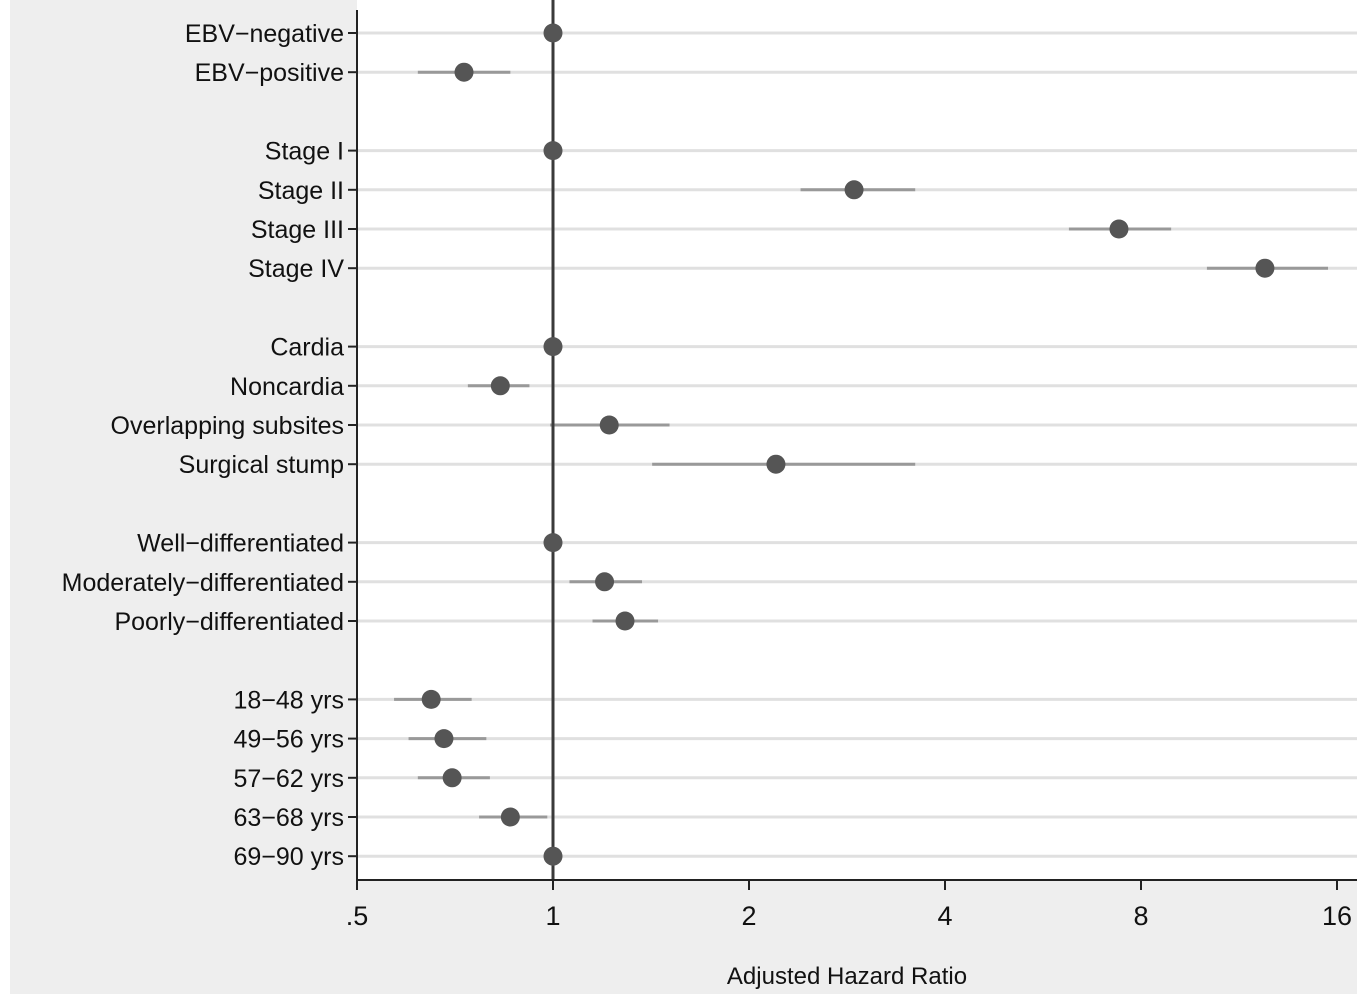 This screenshot has width=1362, height=994. I want to click on category-label: Stage III, so click(297, 230).